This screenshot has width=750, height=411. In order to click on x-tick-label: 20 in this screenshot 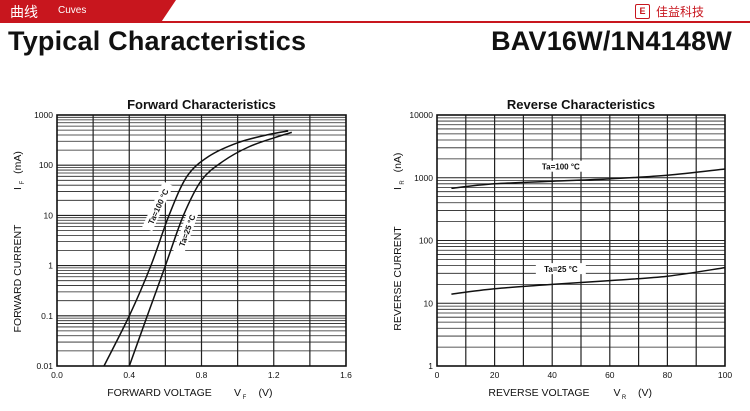, I will do `click(495, 375)`.